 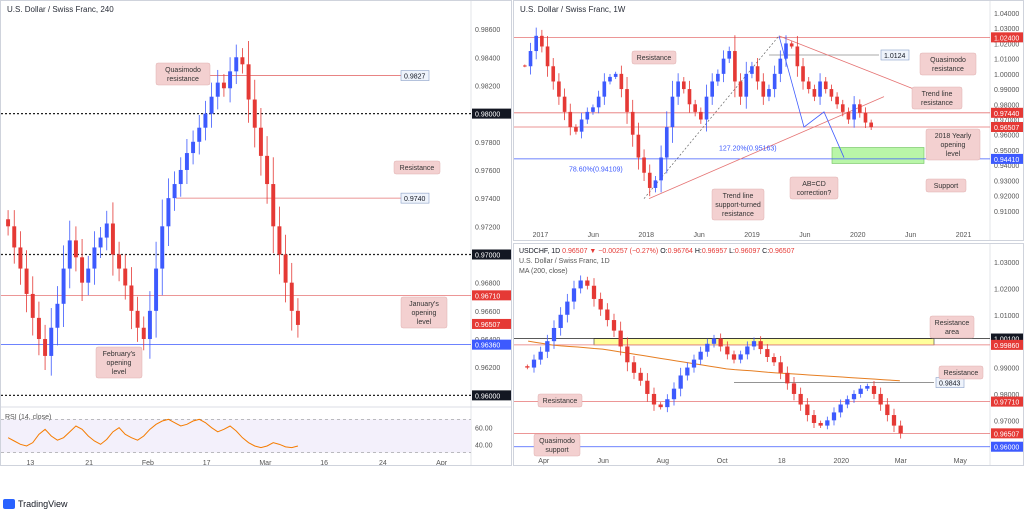 What do you see at coordinates (1006, 121) in the screenshot?
I see `weekly-price-axis-tick-label: 0.97000` at bounding box center [1006, 121].